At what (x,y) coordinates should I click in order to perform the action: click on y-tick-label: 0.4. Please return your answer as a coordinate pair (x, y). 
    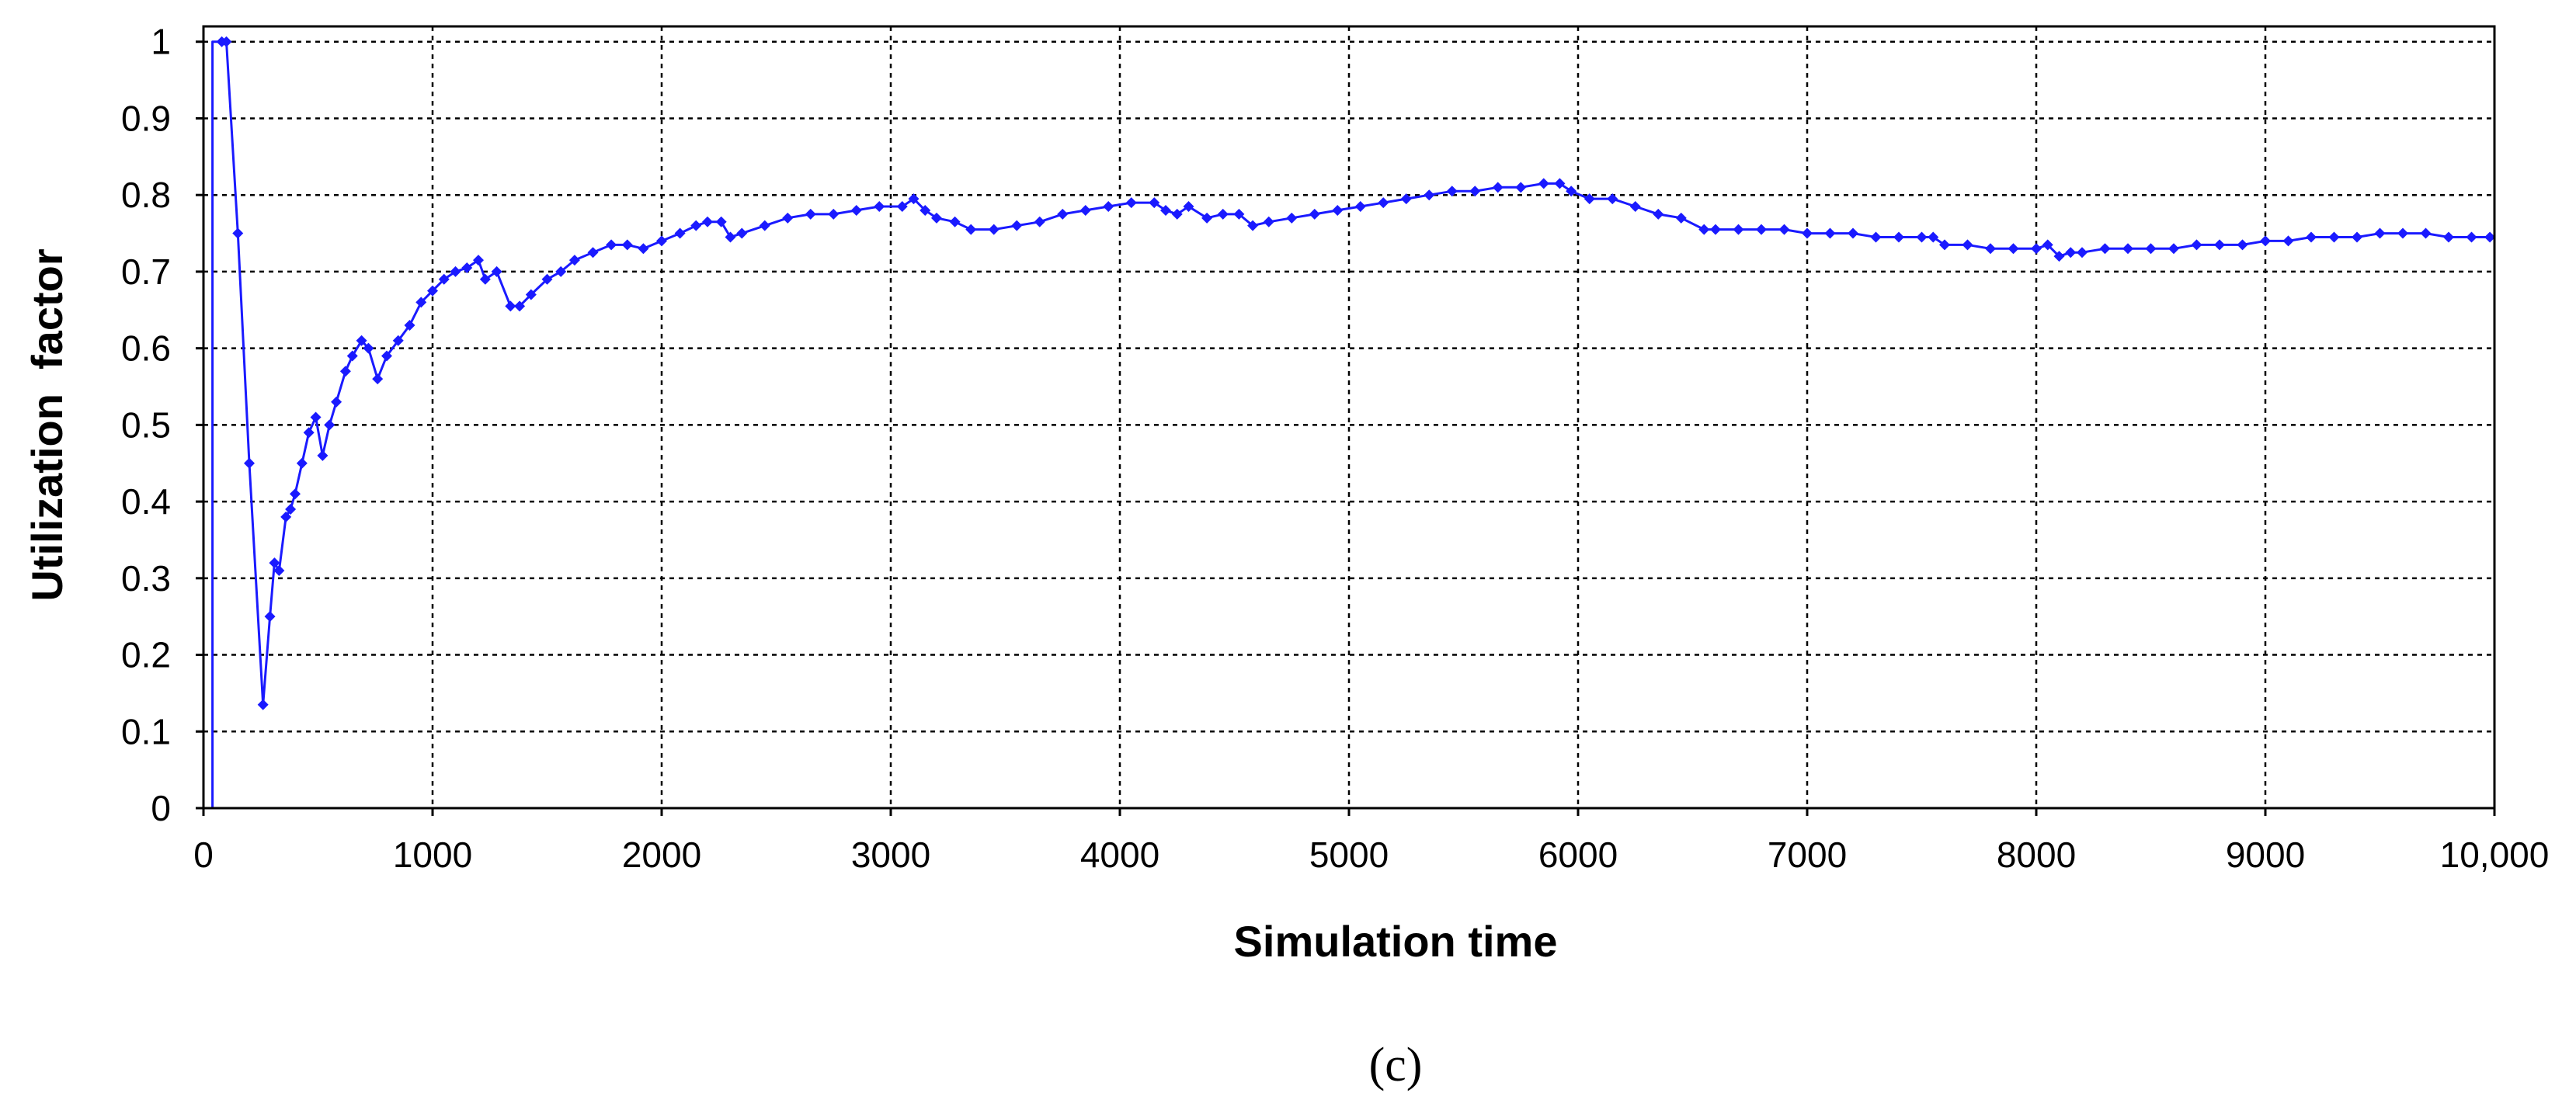
    Looking at the image, I should click on (146, 501).